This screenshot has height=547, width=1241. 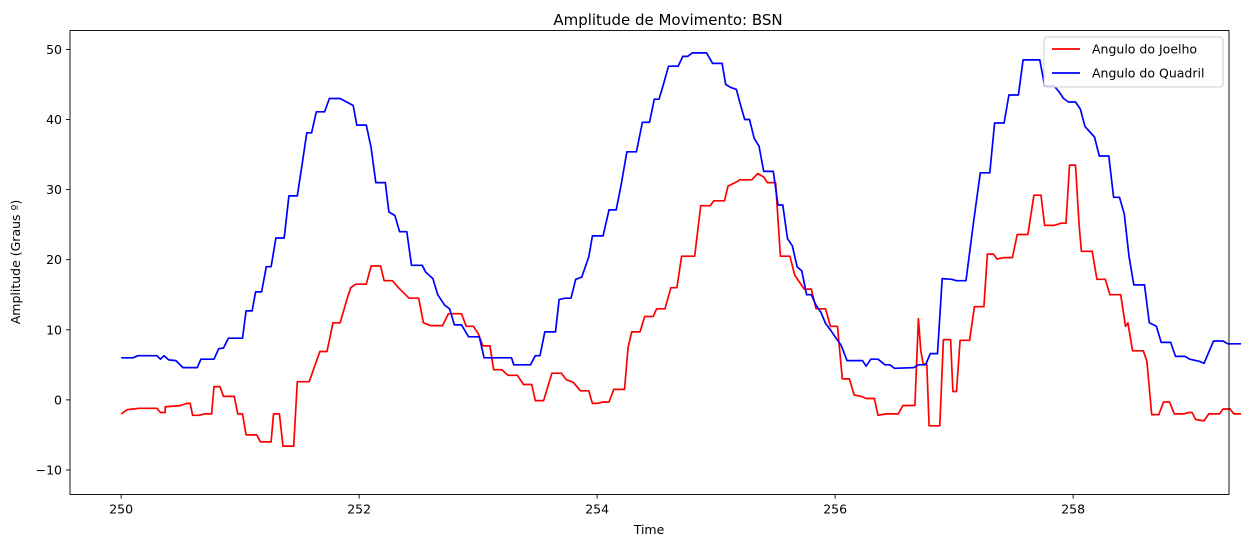 What do you see at coordinates (359, 509) in the screenshot?
I see `x-tick-label: 252` at bounding box center [359, 509].